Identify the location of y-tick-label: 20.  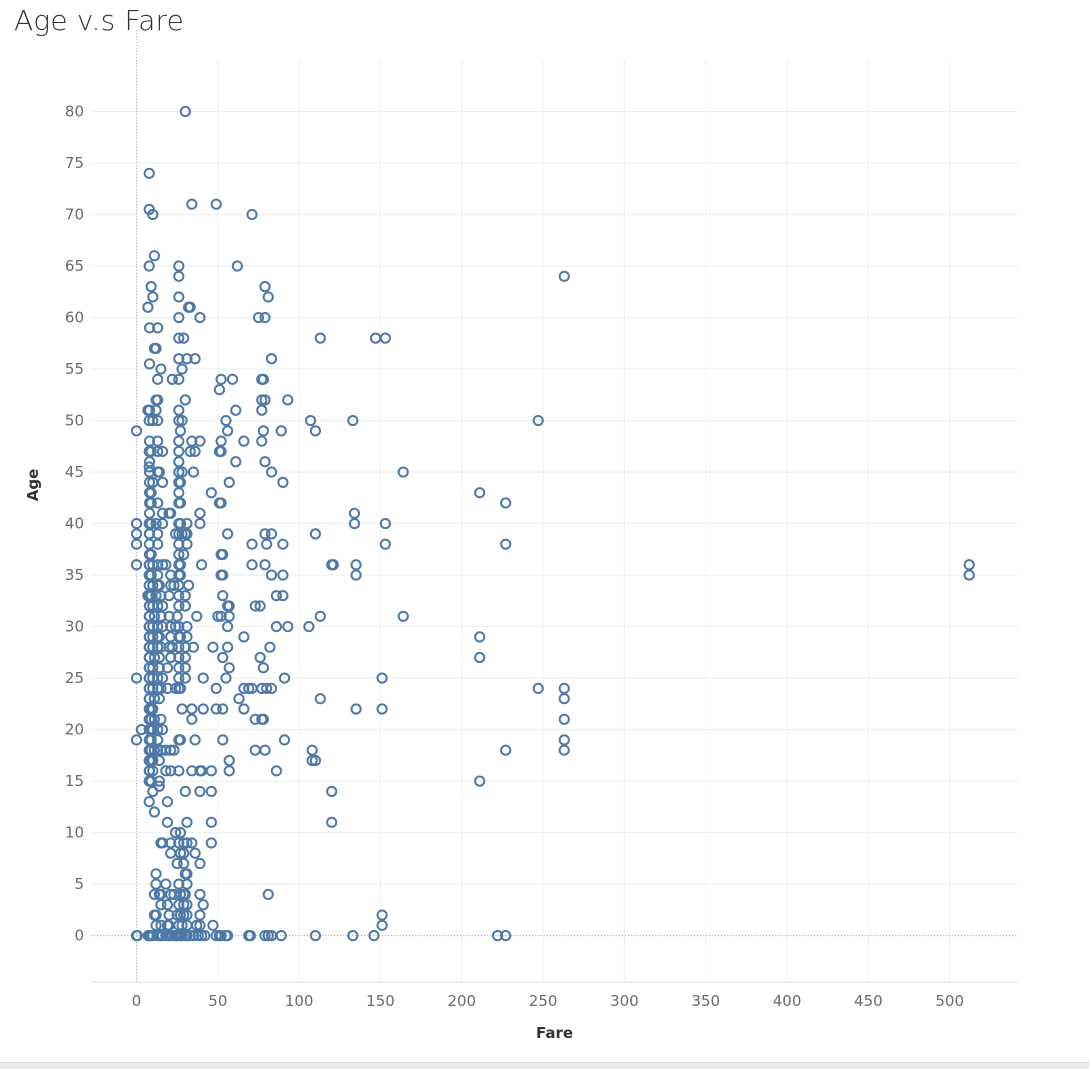
(74, 730).